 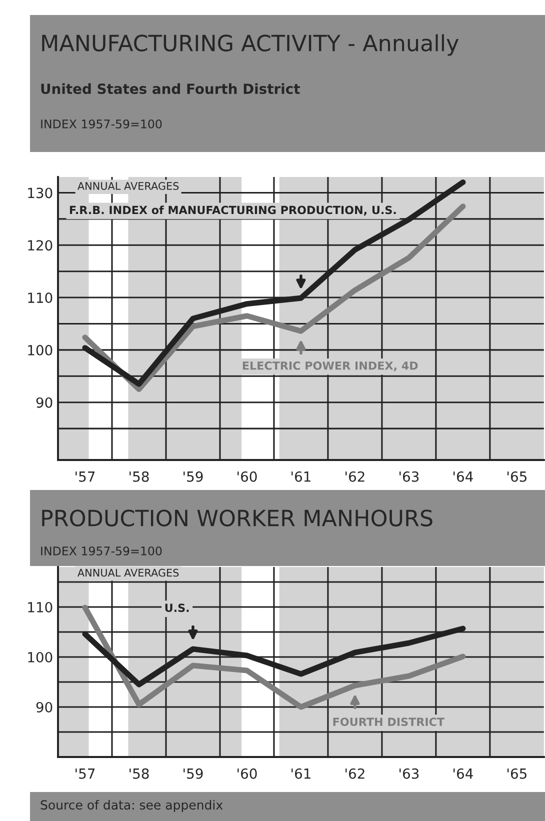 I want to click on chart-title: MANUFACTURING ACTIVITY - Annually, so click(x=250, y=45).